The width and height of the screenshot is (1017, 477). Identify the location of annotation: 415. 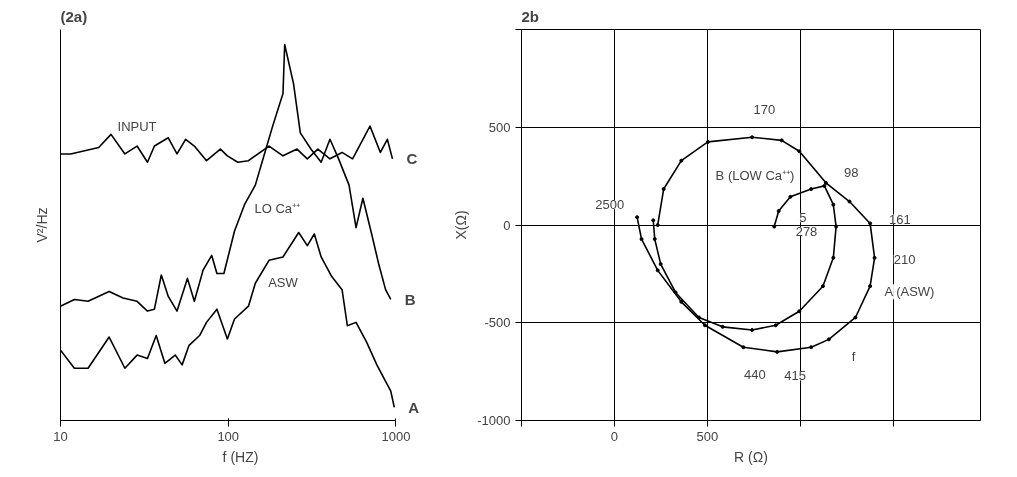
(795, 376).